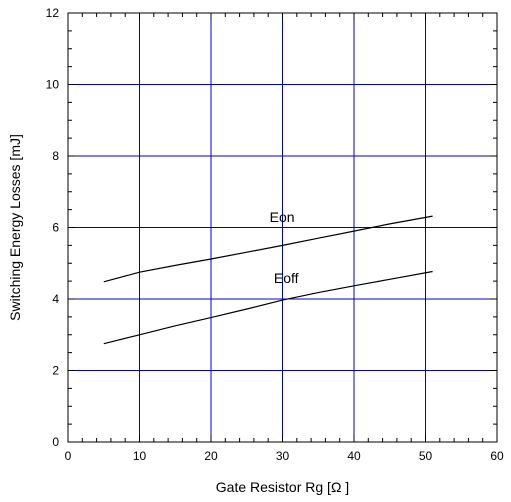  I want to click on x-tick-label: 40, so click(354, 456).